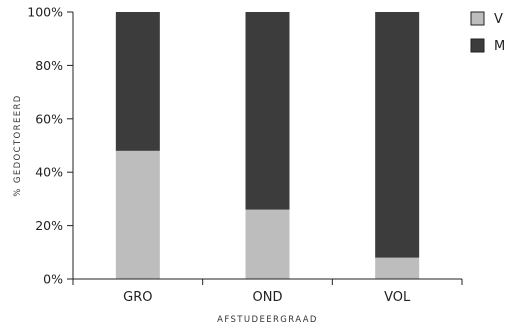  Describe the element at coordinates (137, 214) in the screenshot. I see `bar-gro-v` at that location.